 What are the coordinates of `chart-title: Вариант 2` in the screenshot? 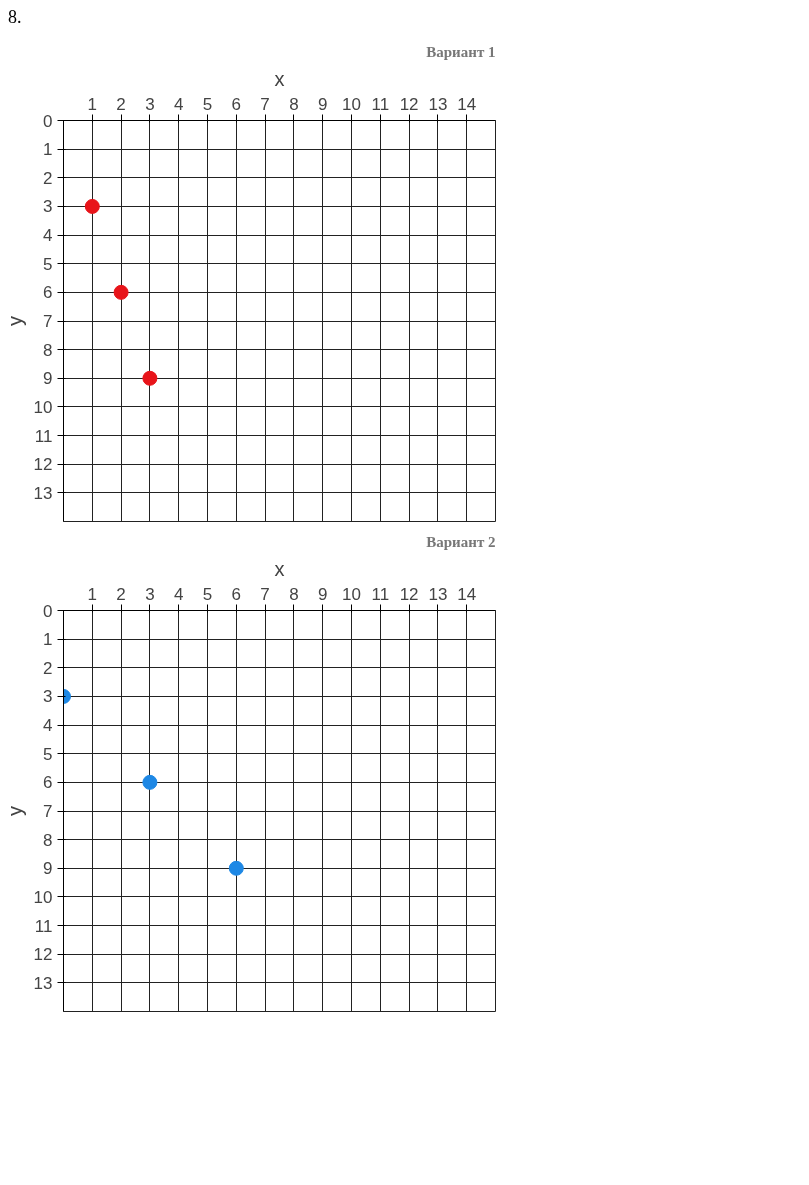 It's located at (461, 541).